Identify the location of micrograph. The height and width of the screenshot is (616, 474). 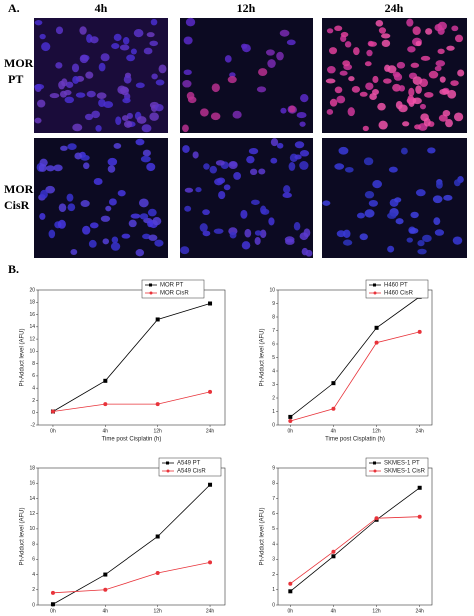
(101, 198).